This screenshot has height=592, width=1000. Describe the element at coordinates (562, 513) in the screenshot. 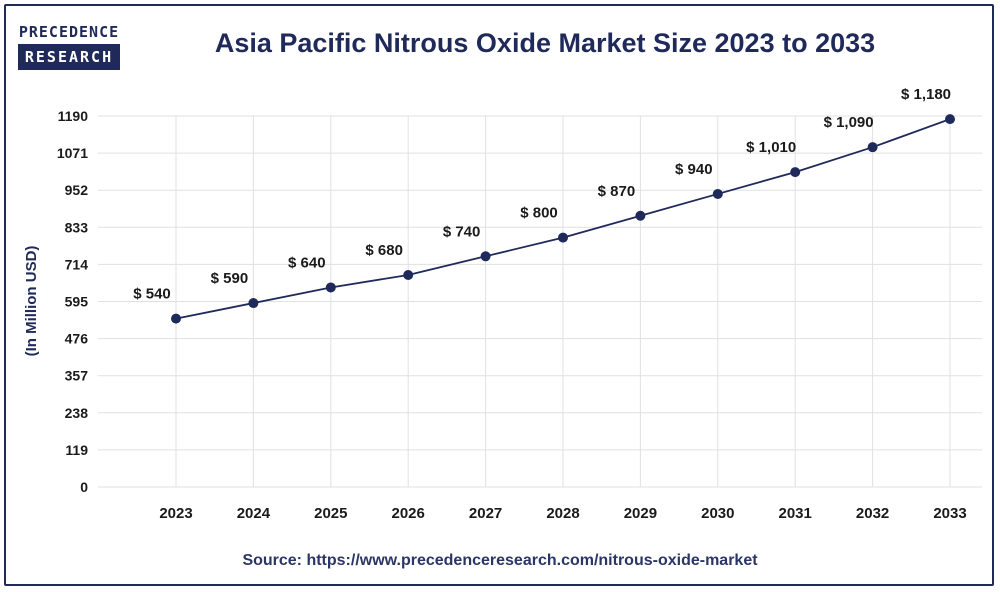

I see `x-tick-label: 2028` at that location.